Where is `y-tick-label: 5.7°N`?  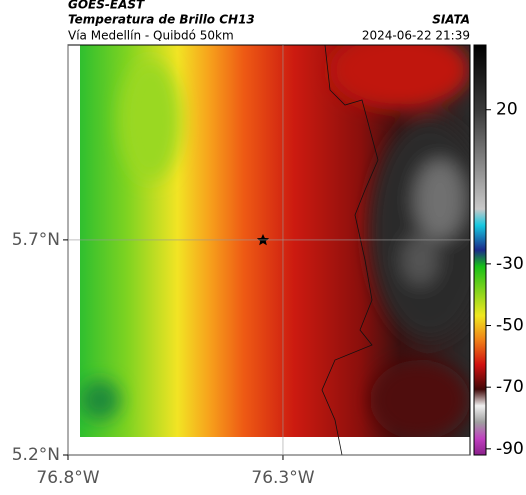 y-tick-label: 5.7°N is located at coordinates (36, 240).